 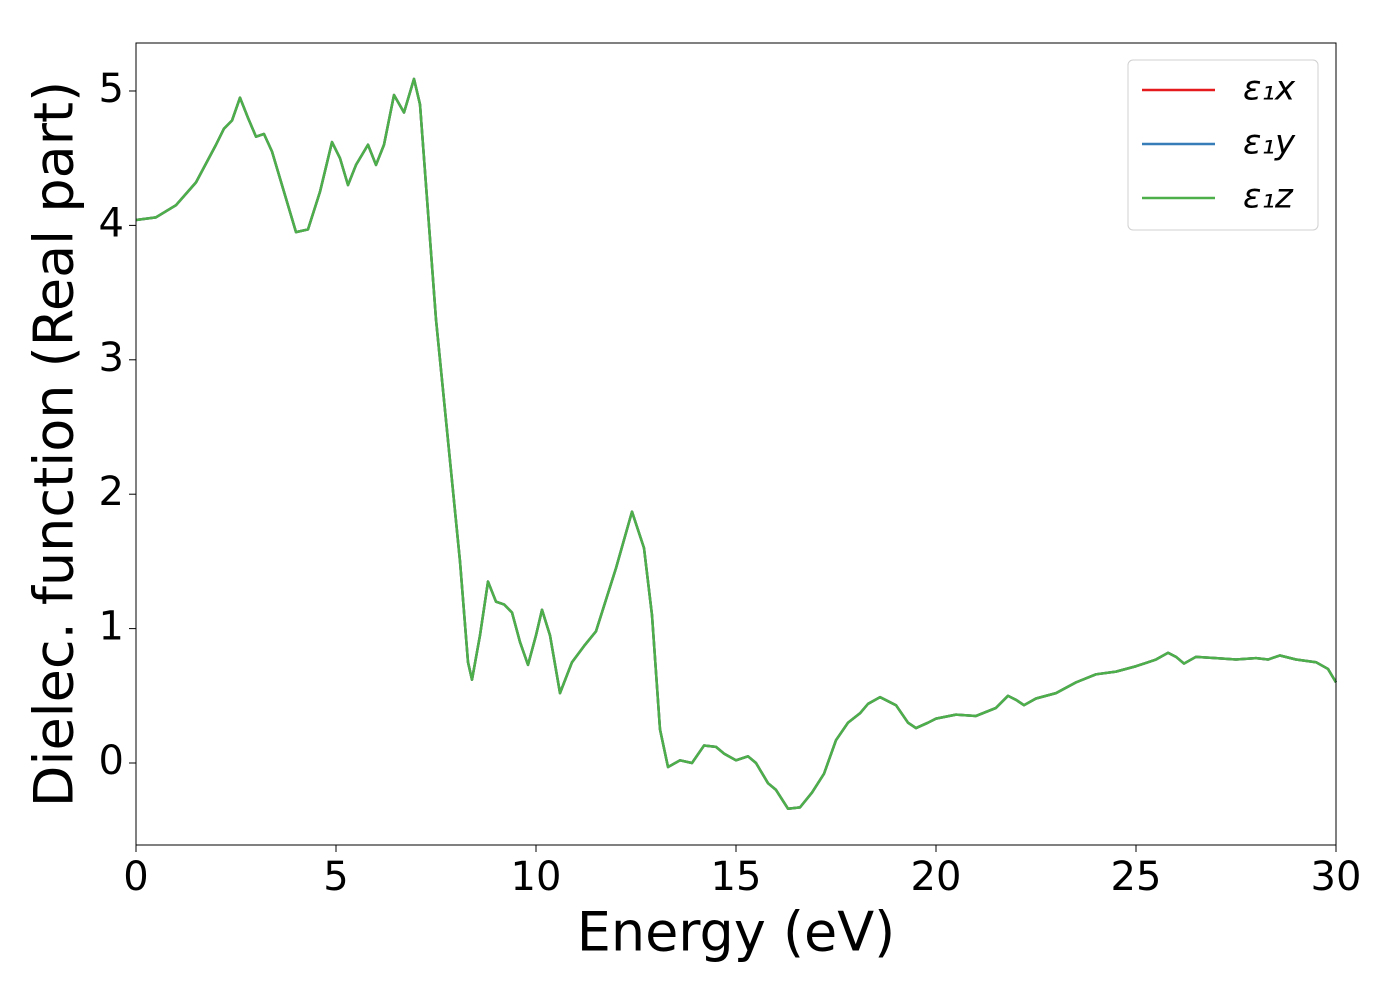 I want to click on x-tick-label: 15, so click(x=736, y=877).